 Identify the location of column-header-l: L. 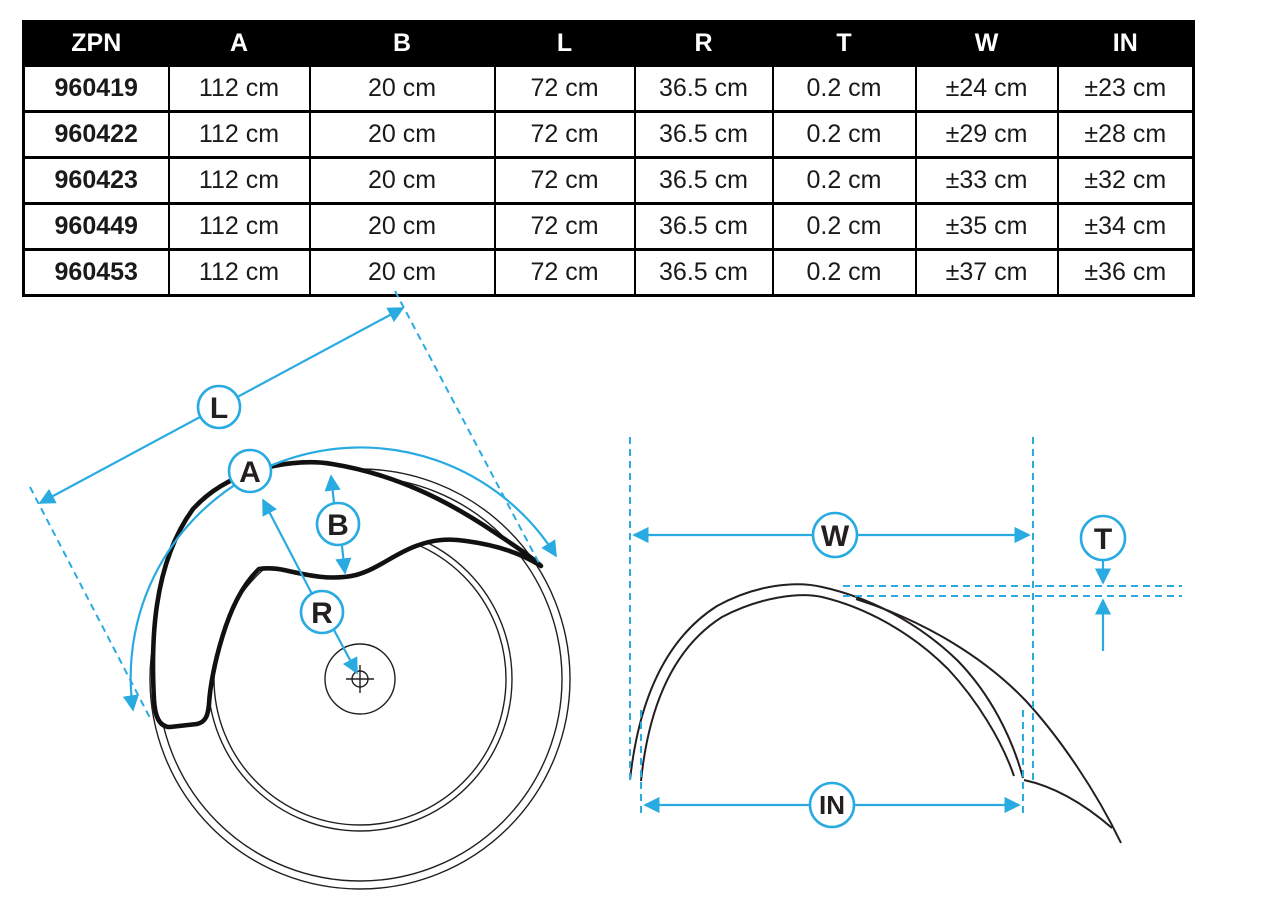
(564, 43).